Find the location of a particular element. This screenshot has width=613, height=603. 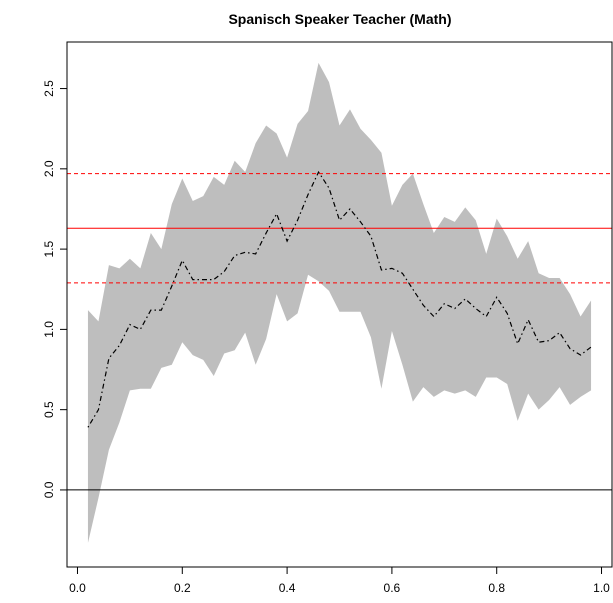

x-tick-label: 0.4 is located at coordinates (287, 588).